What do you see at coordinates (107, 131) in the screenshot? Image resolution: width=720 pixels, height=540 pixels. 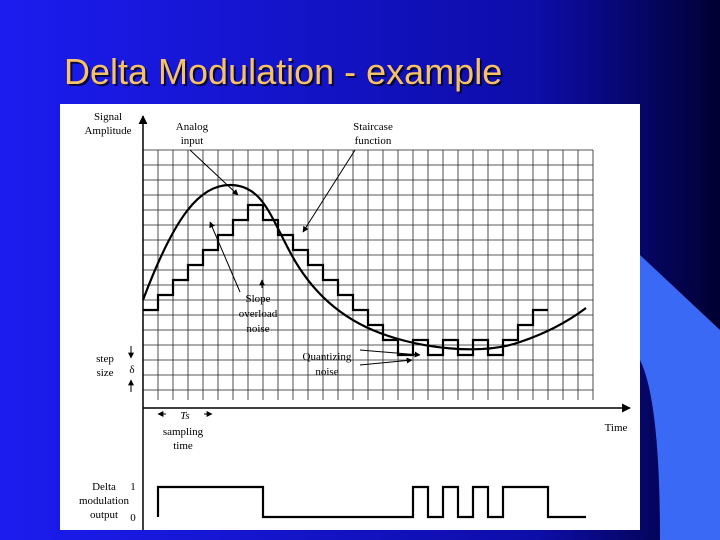 I see `axis-label: Amplitude` at bounding box center [107, 131].